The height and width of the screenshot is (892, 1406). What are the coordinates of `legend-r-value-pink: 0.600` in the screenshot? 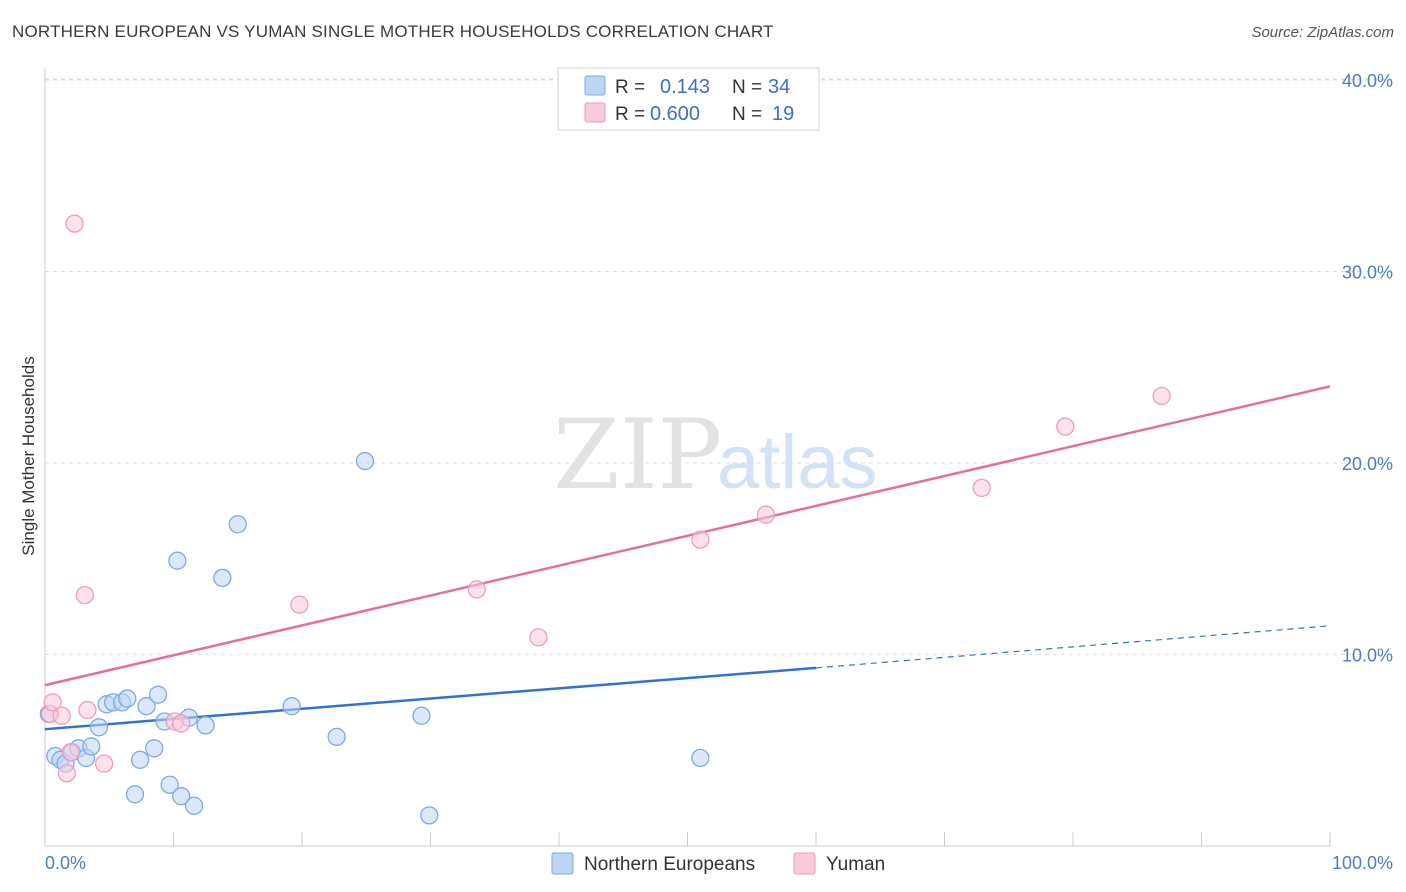 It's located at (675, 114).